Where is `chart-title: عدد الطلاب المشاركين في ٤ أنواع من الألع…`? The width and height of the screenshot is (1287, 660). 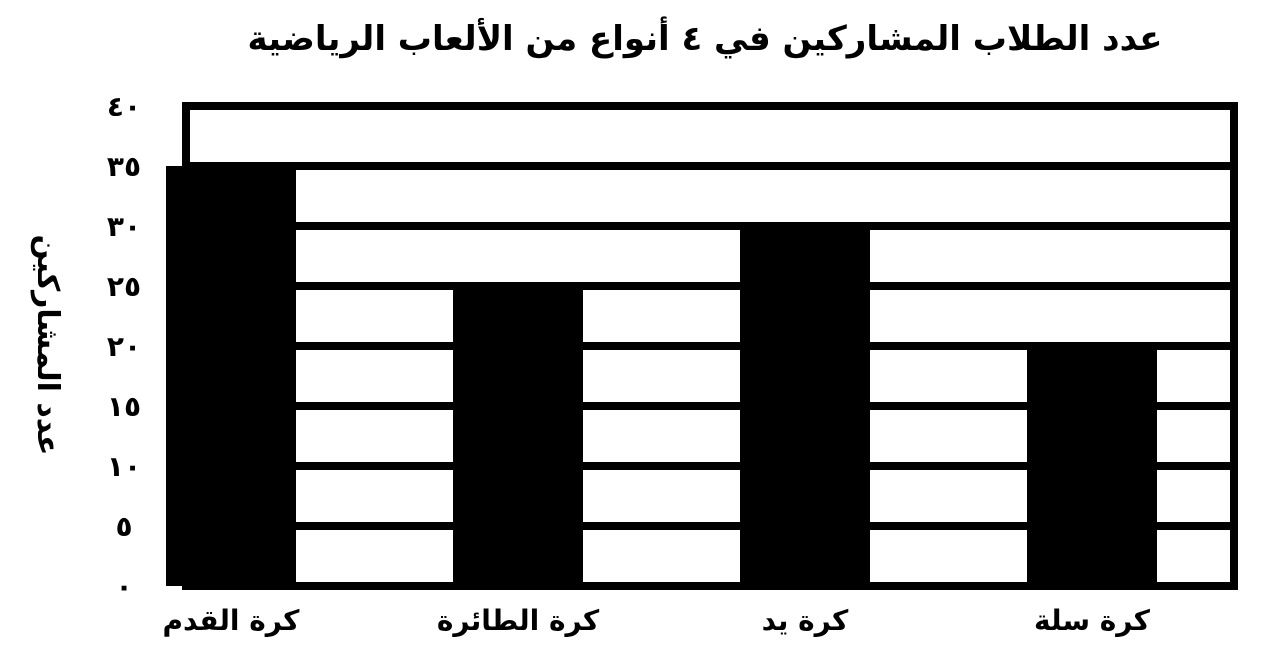
chart-title: عدد الطلاب المشاركين في ٤ أنواع من الألع… is located at coordinates (705, 37).